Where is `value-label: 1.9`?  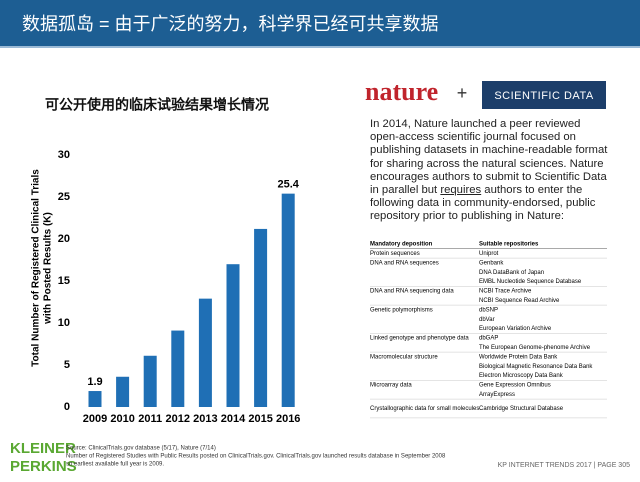
value-label: 1.9 is located at coordinates (94, 382).